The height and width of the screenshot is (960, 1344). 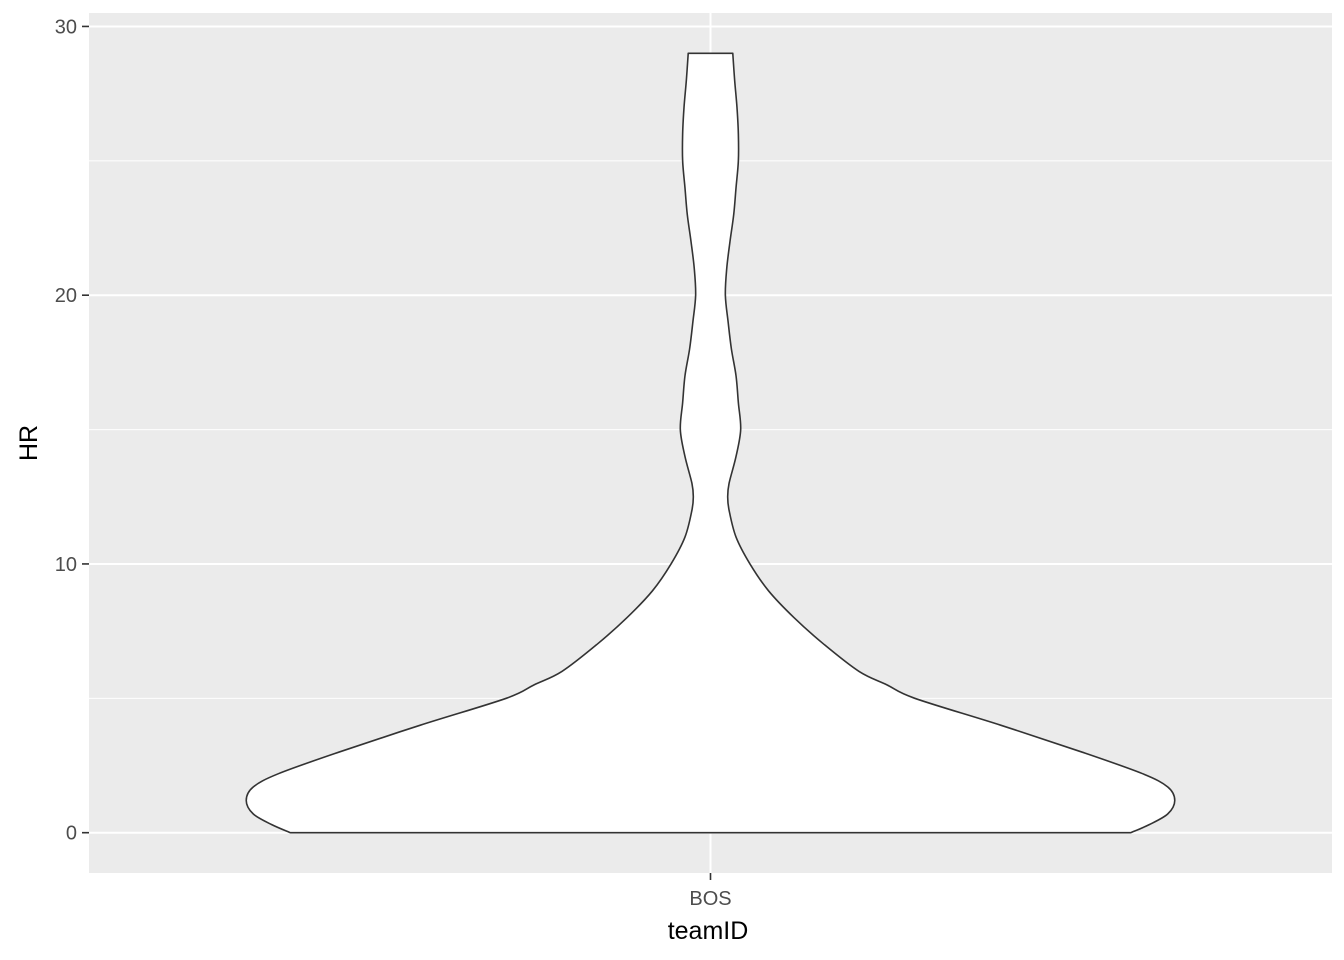 I want to click on y-axis: 0 10 20 30, so click(x=72, y=430).